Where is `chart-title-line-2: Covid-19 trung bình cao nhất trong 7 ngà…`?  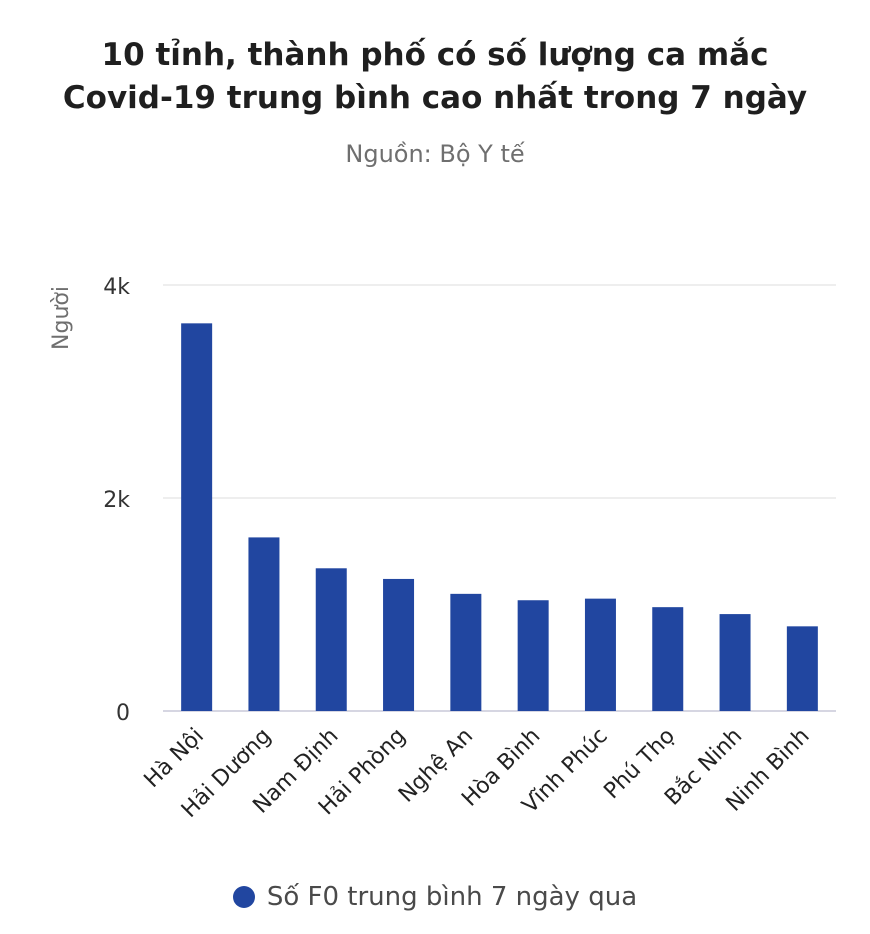 chart-title-line-2: Covid-19 trung bình cao nhất trong 7 ngà… is located at coordinates (435, 98).